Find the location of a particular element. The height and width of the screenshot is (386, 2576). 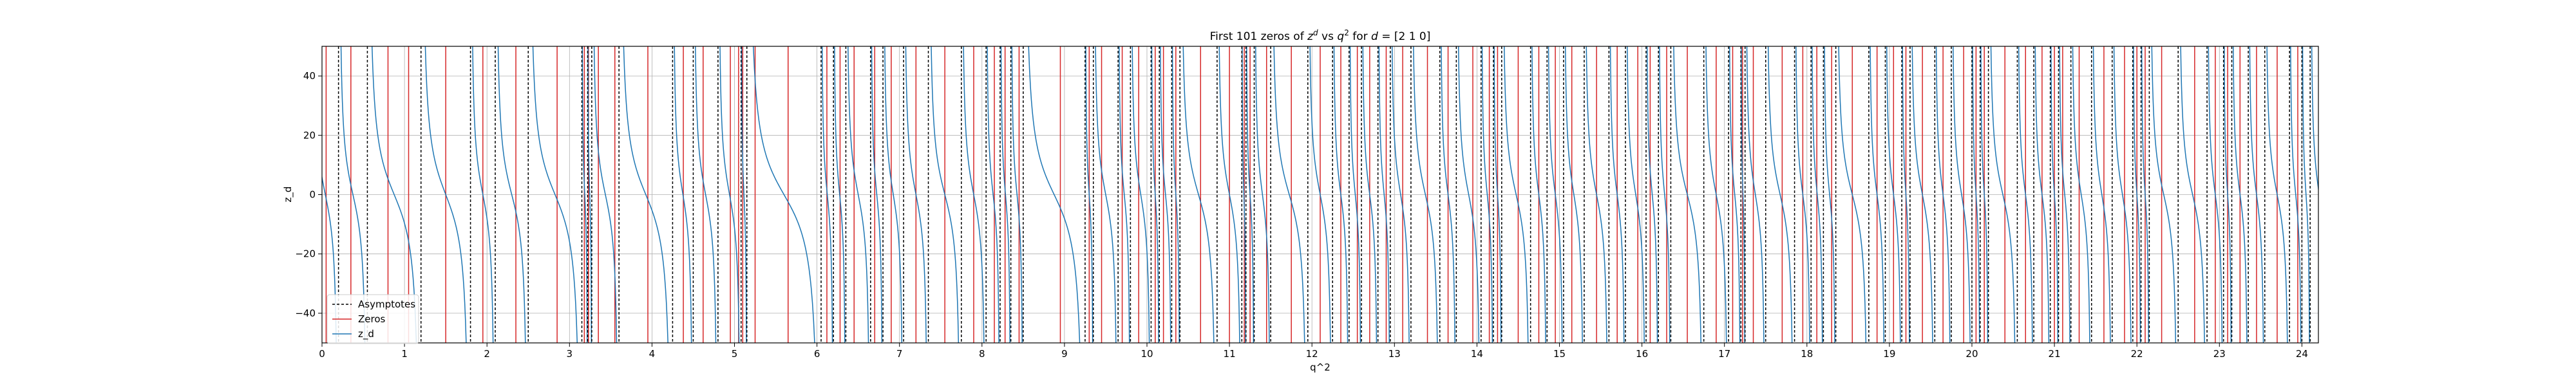

legend-label-asymptotes: Asymptotes is located at coordinates (386, 304).